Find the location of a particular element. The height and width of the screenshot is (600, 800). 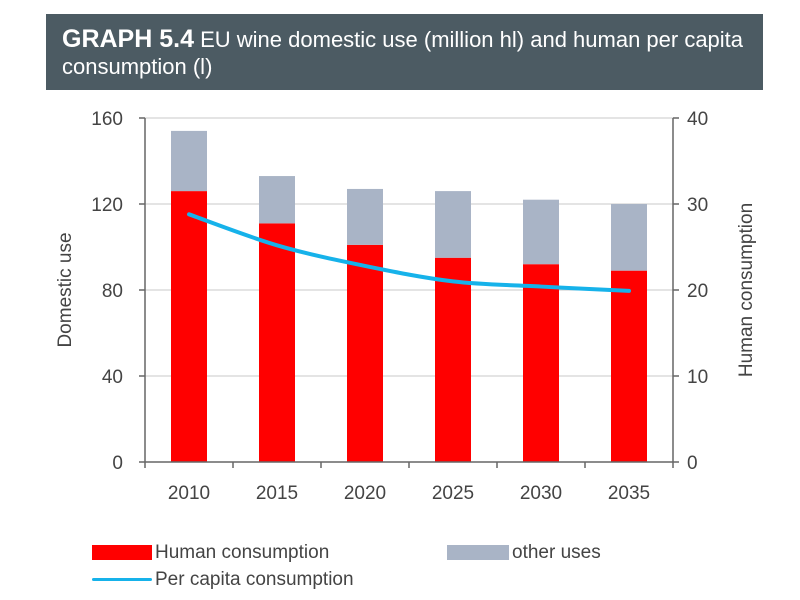

graph-number: GRAPH 5.4 is located at coordinates (128, 39).